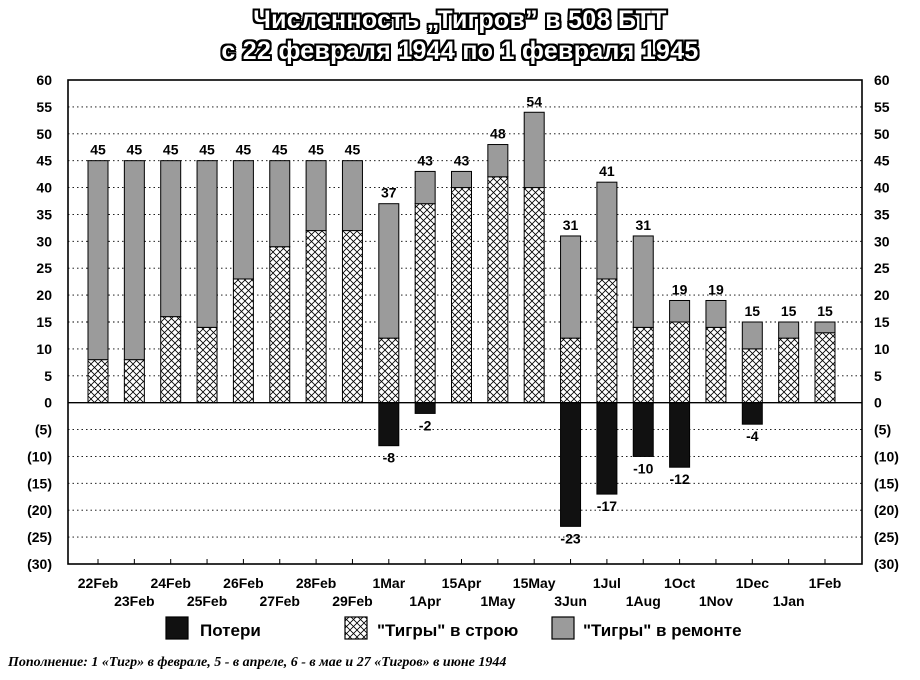  What do you see at coordinates (170, 583) in the screenshot?
I see `x-tick-label: 24Feb` at bounding box center [170, 583].